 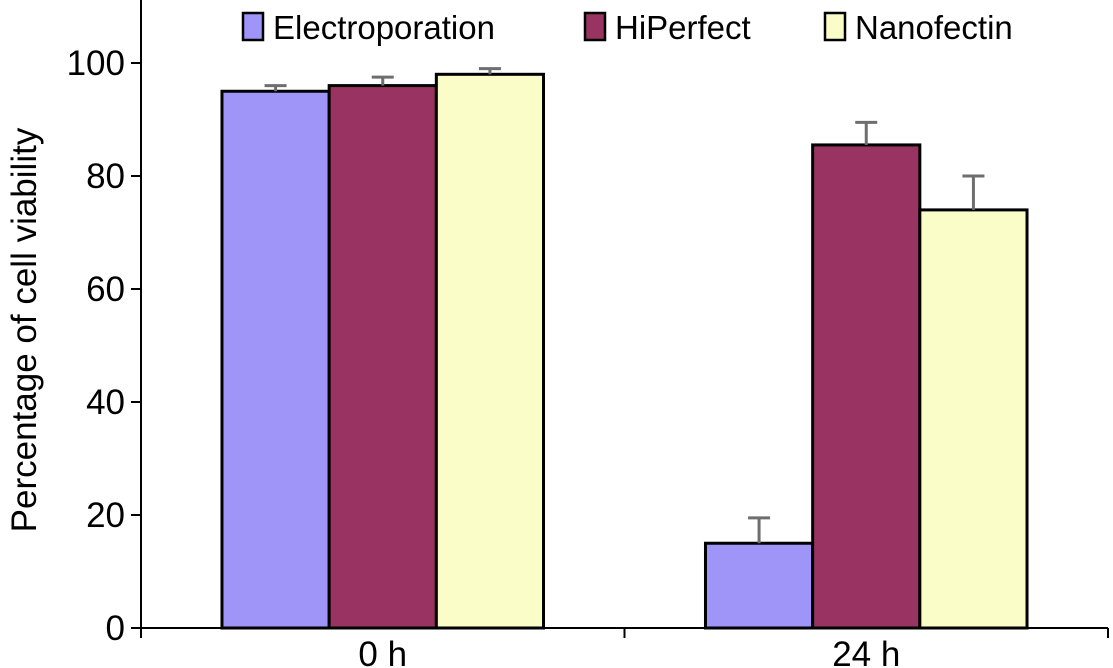 What do you see at coordinates (24, 329) in the screenshot?
I see `y-axis-title: Percentage of cell viability` at bounding box center [24, 329].